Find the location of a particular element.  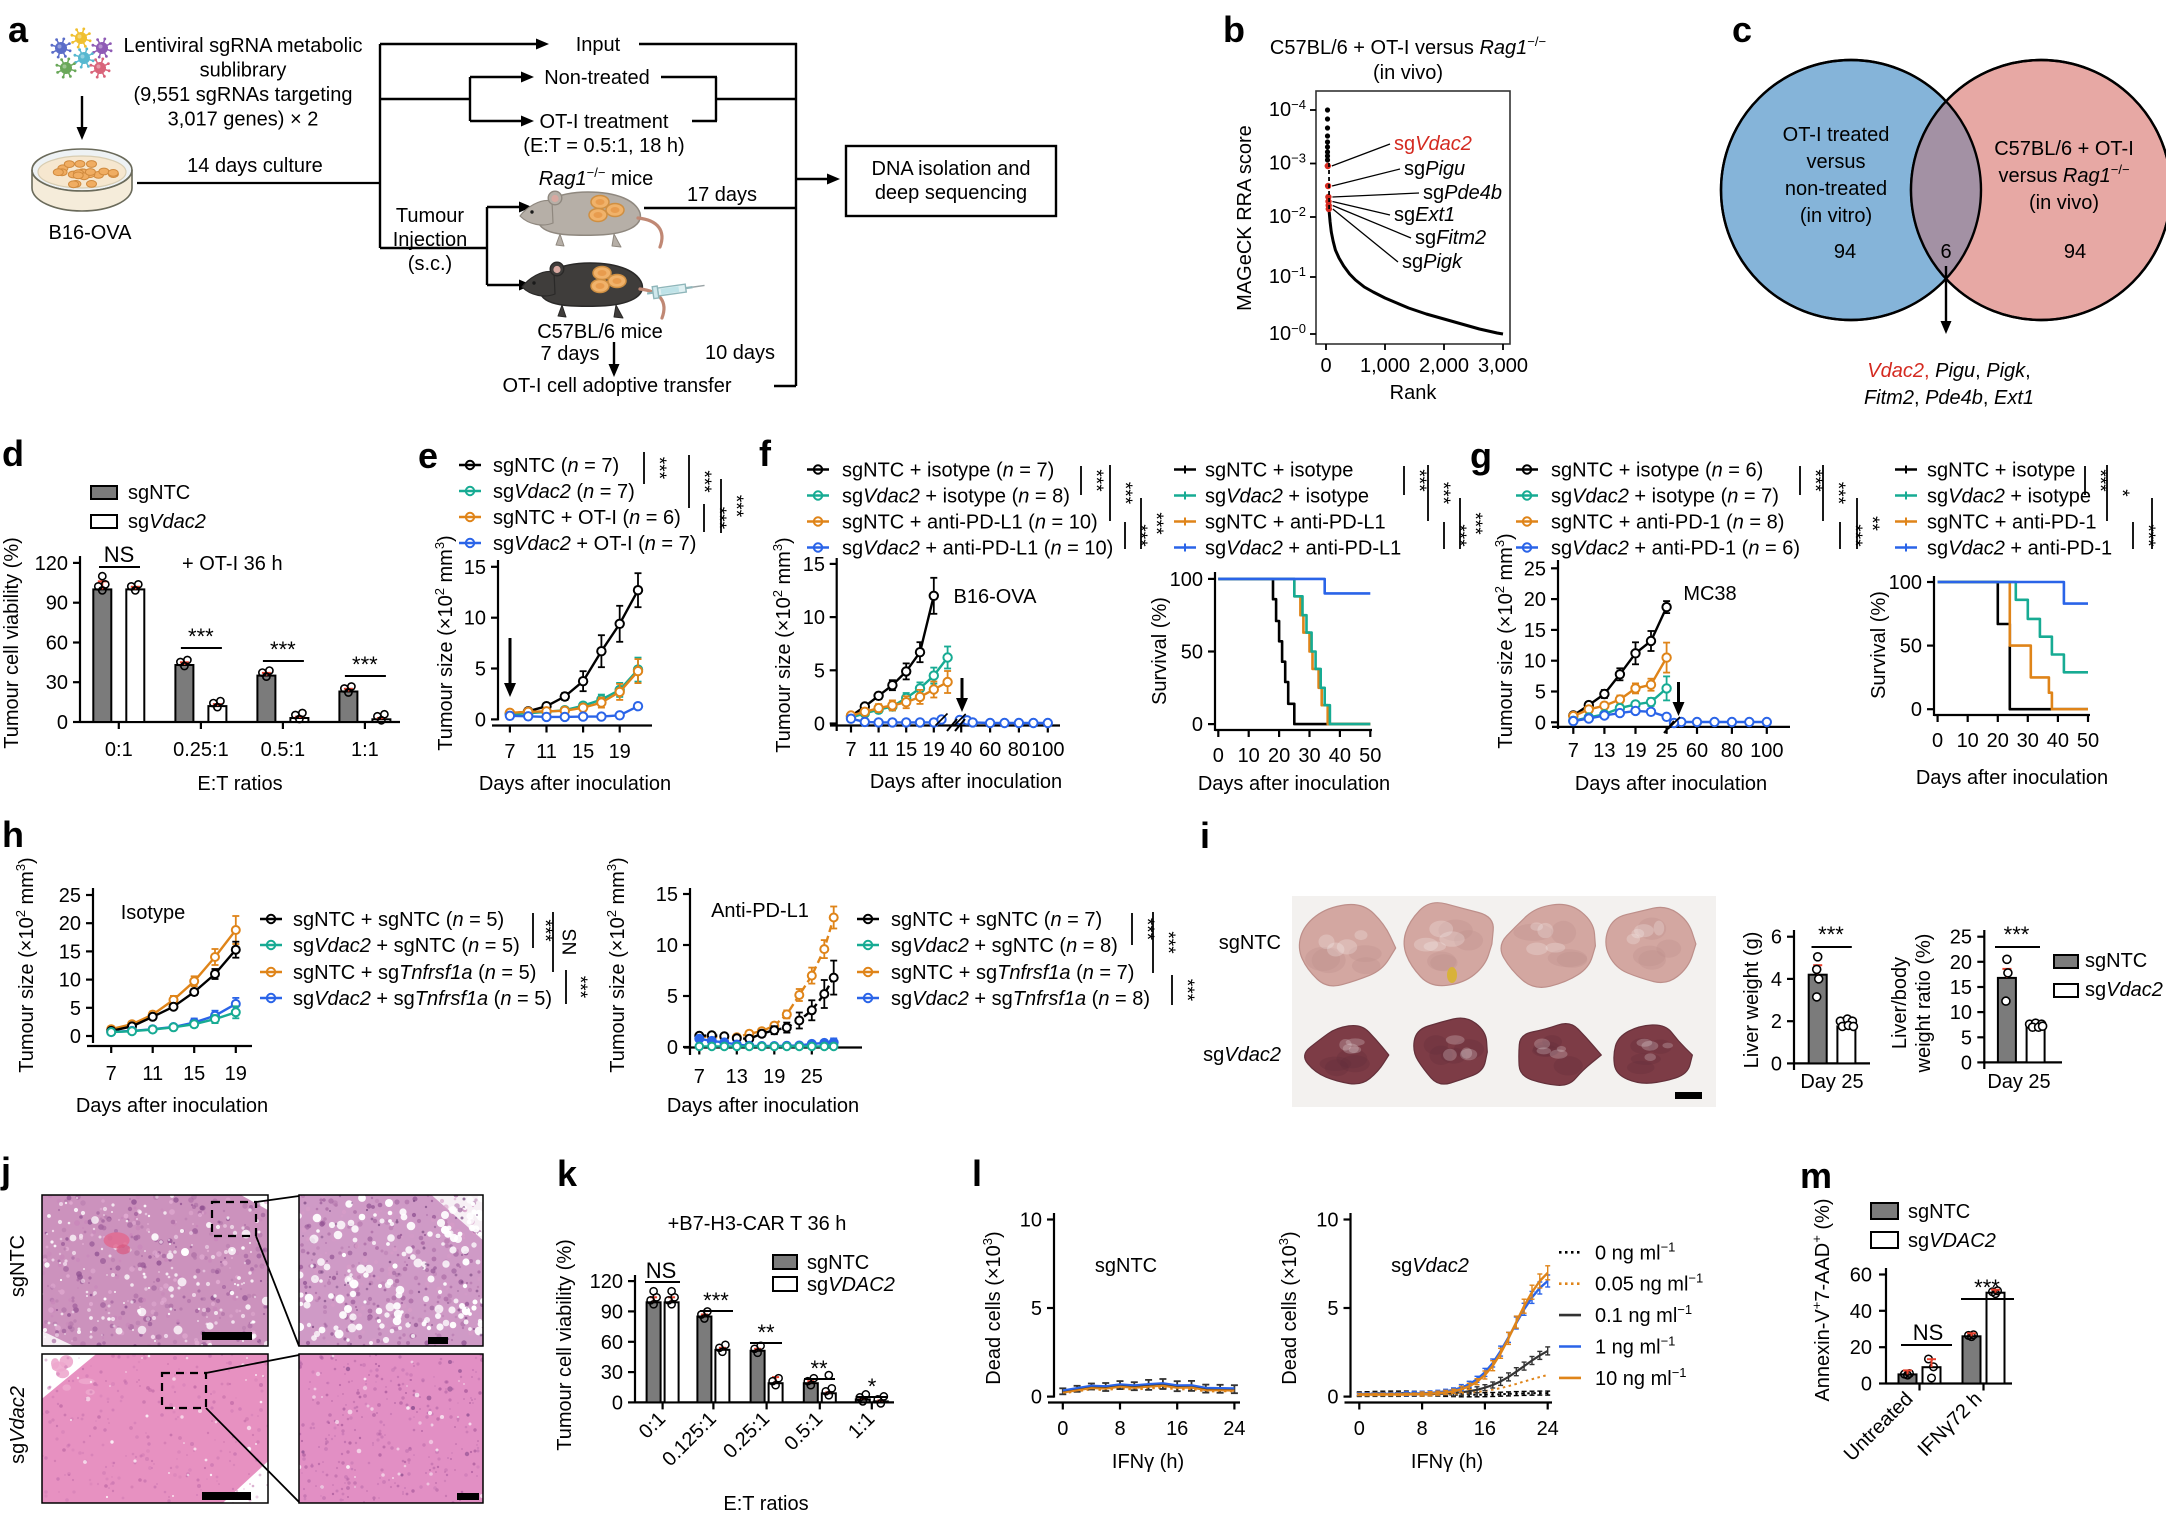

svg-text: sgNTC is located at coordinates (159, 493).